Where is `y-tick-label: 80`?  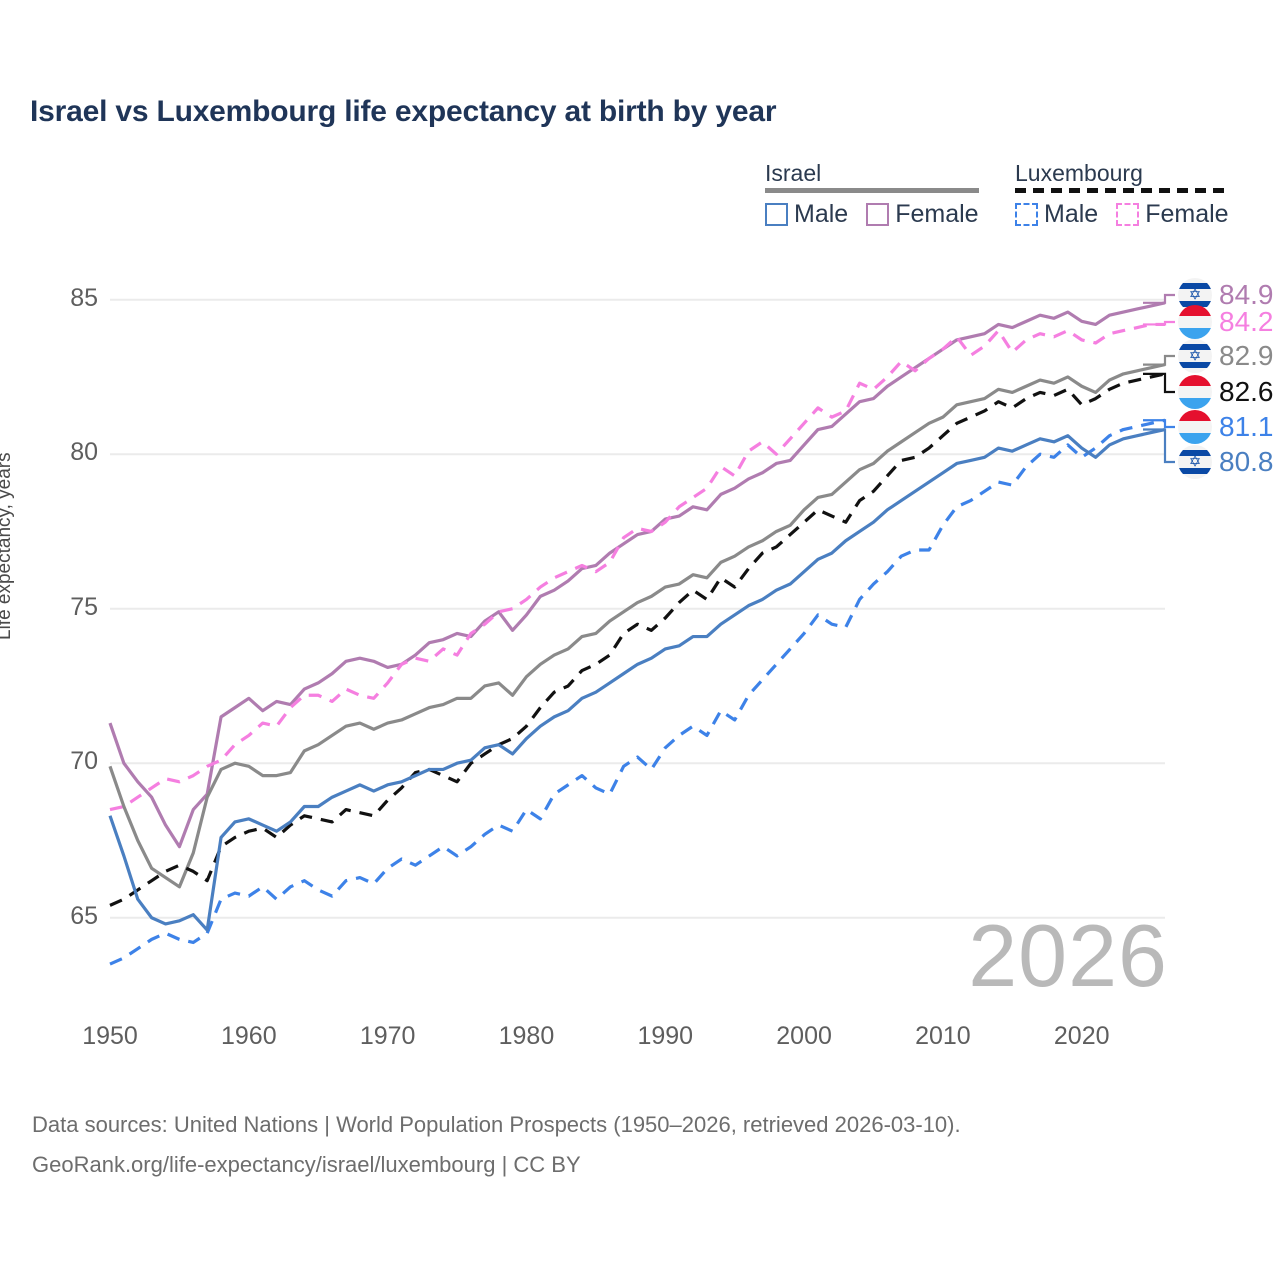 y-tick-label: 80 is located at coordinates (84, 452).